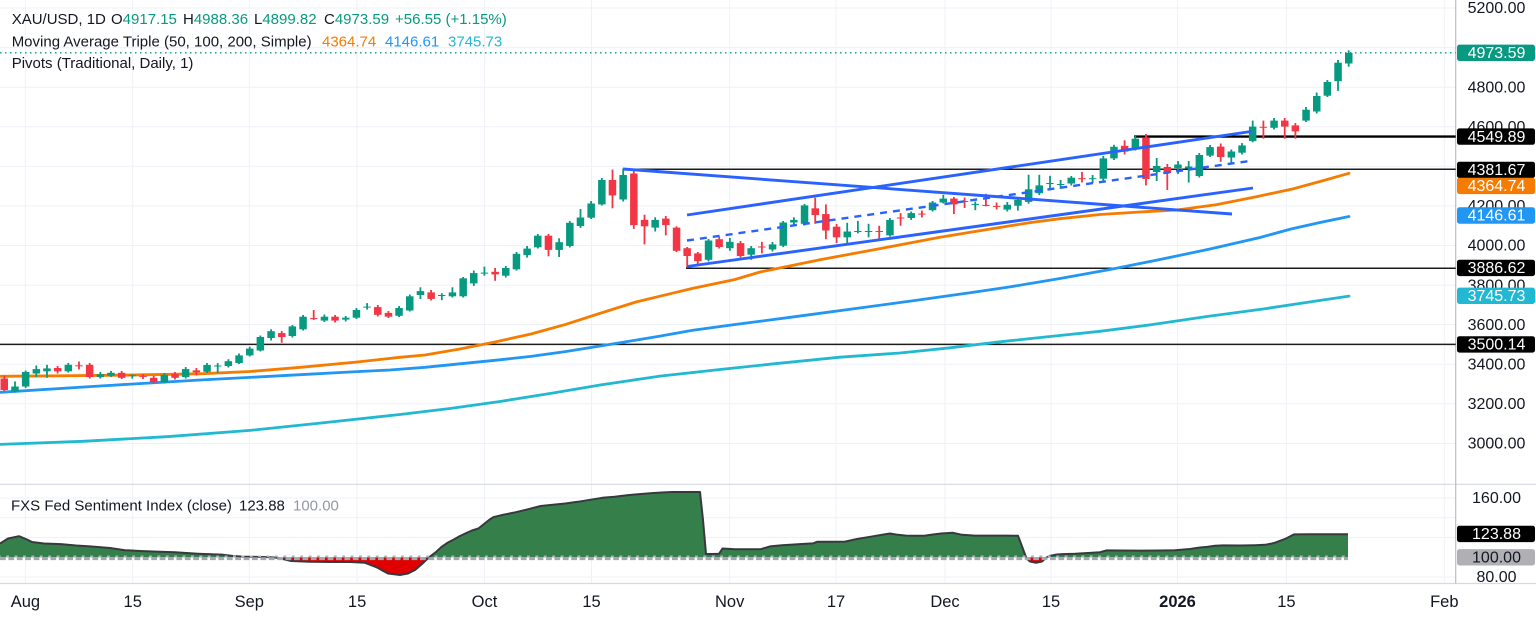  I want to click on svg-text: +56.55 (+1.15%), so click(451, 19).